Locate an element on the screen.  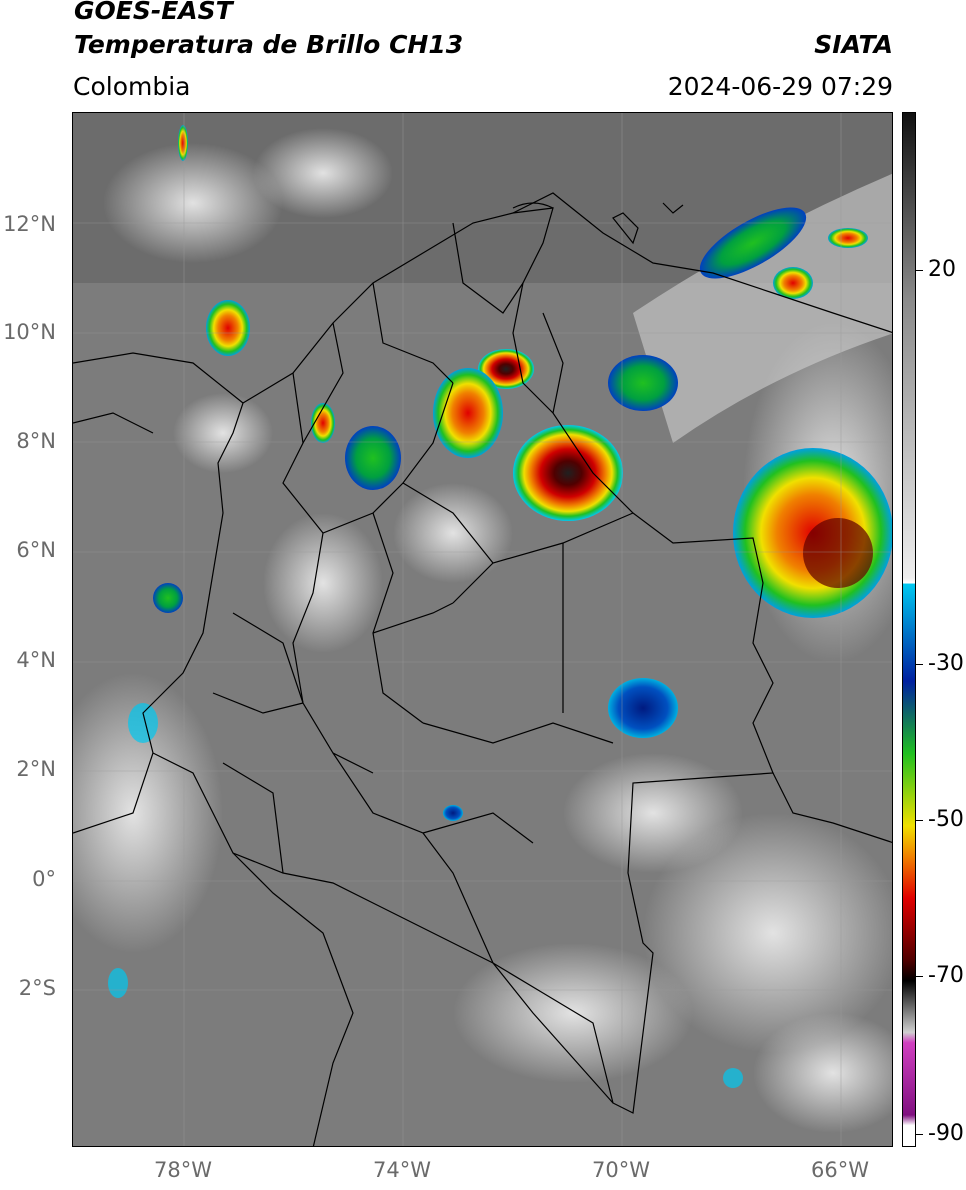
title-line-2: Temperatura de Brillo CH13 is located at coordinates (269, 44).